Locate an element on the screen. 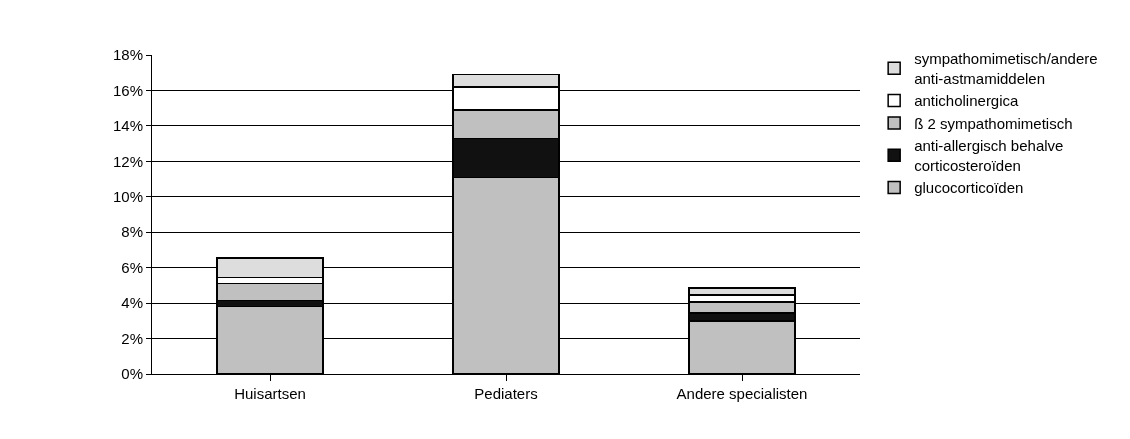 Image resolution: width=1130 pixels, height=439 pixels. y-tick-label: 0% is located at coordinates (132, 374).